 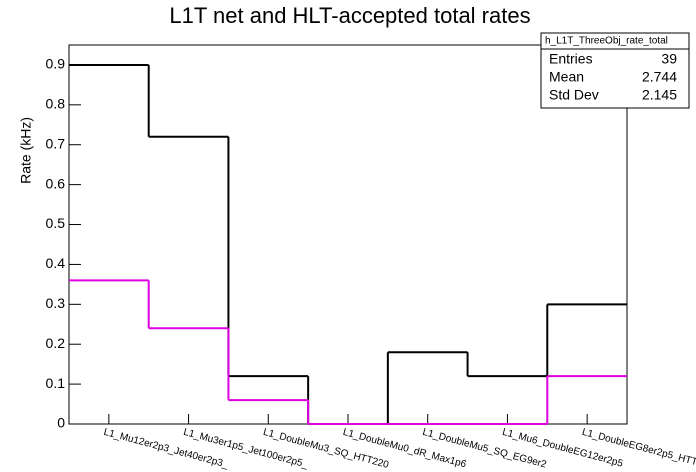 What do you see at coordinates (56, 223) in the screenshot?
I see `y-tick-label: 0.5` at bounding box center [56, 223].